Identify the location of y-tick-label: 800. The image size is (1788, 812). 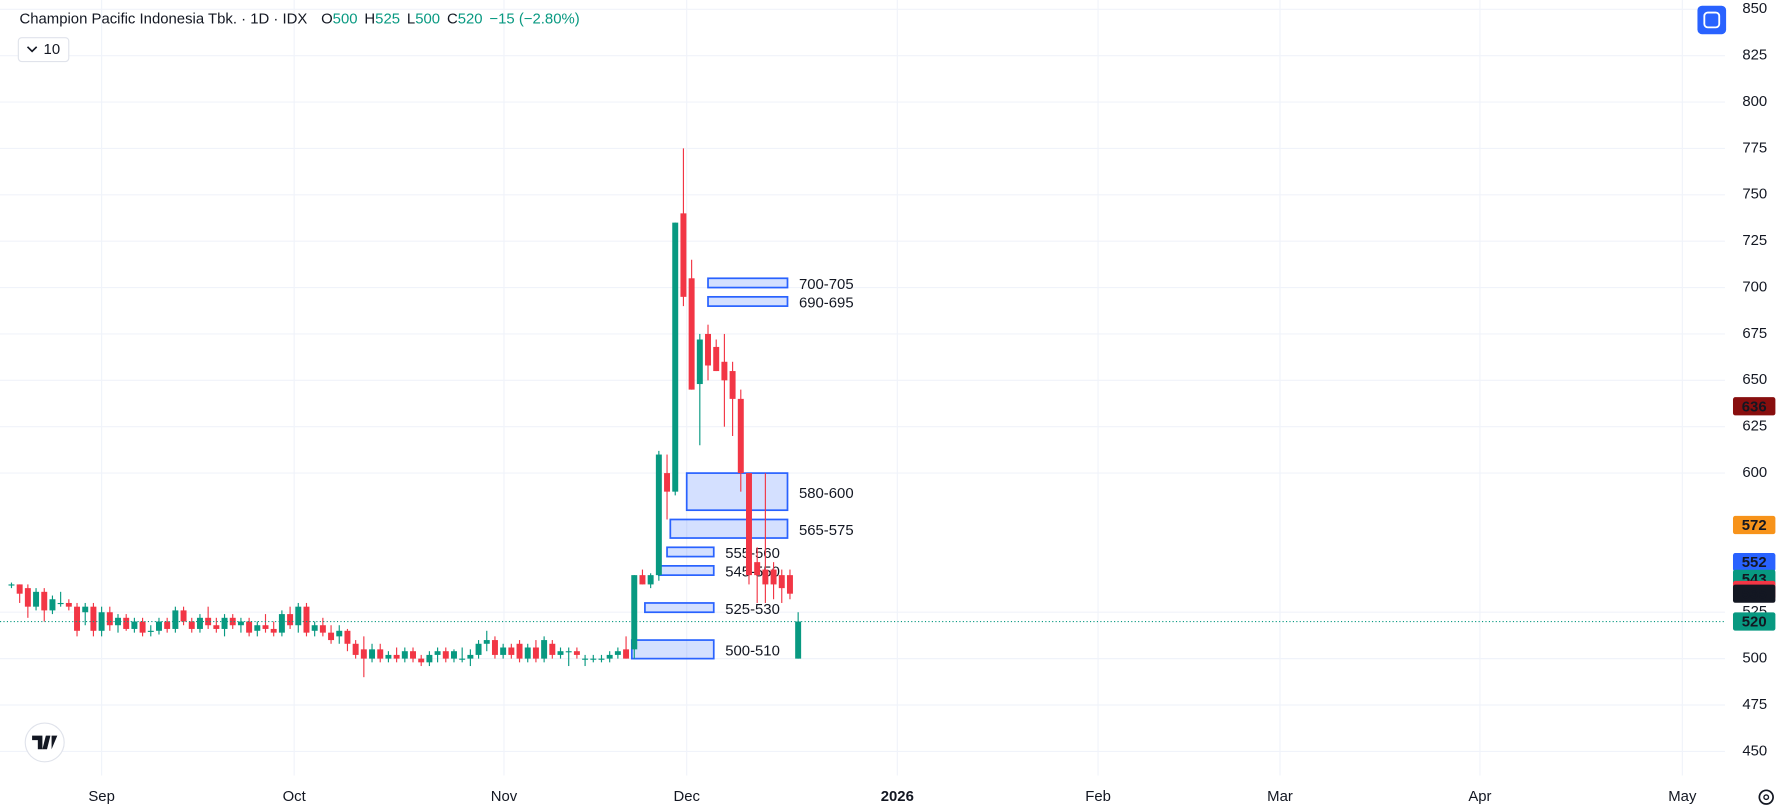
(1754, 102).